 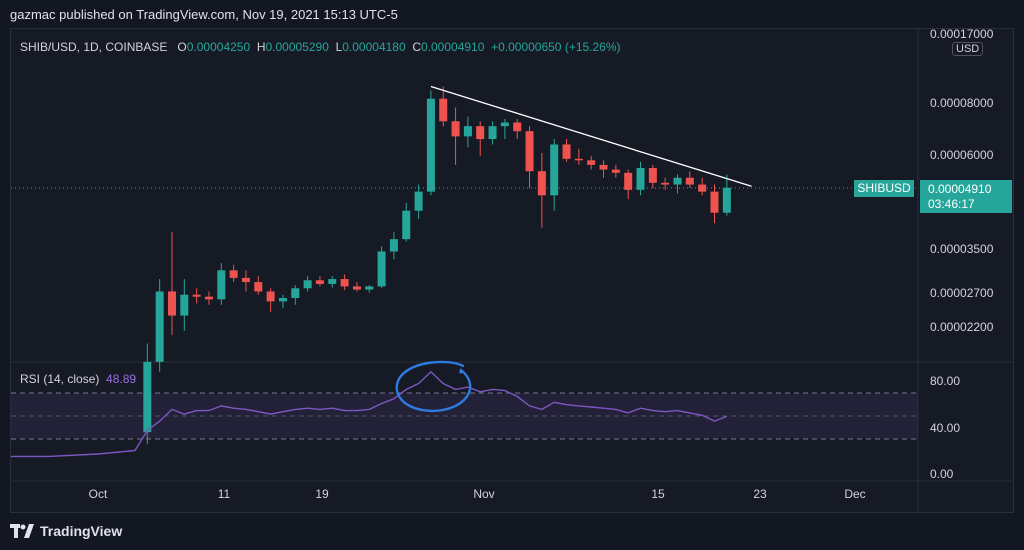 What do you see at coordinates (297, 47) in the screenshot?
I see `legend-high: 0.00005290` at bounding box center [297, 47].